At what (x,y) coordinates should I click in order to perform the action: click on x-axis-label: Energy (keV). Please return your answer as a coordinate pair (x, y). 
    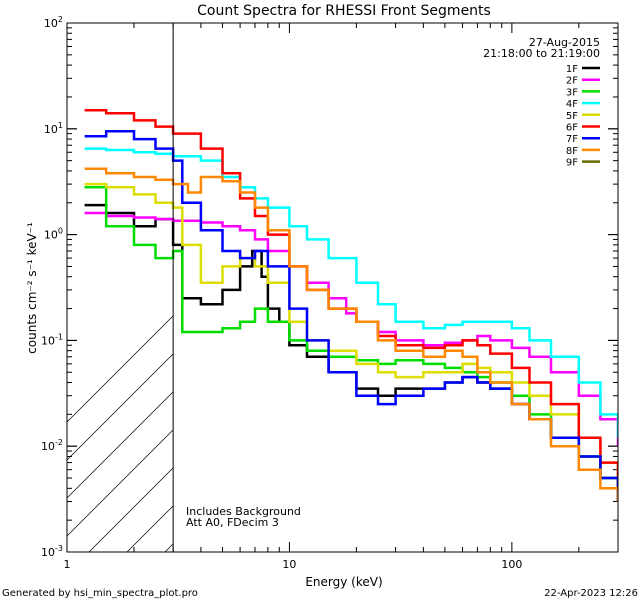
    Looking at the image, I should click on (343, 582).